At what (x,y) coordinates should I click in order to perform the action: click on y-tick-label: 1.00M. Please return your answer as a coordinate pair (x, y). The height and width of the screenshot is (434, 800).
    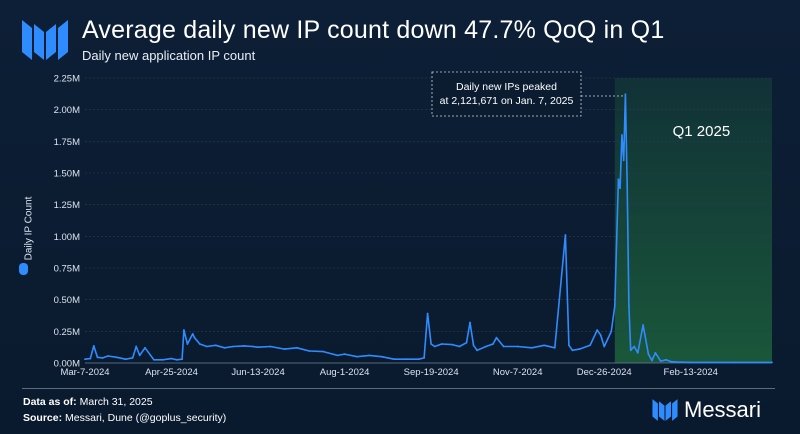
    Looking at the image, I should click on (67, 237).